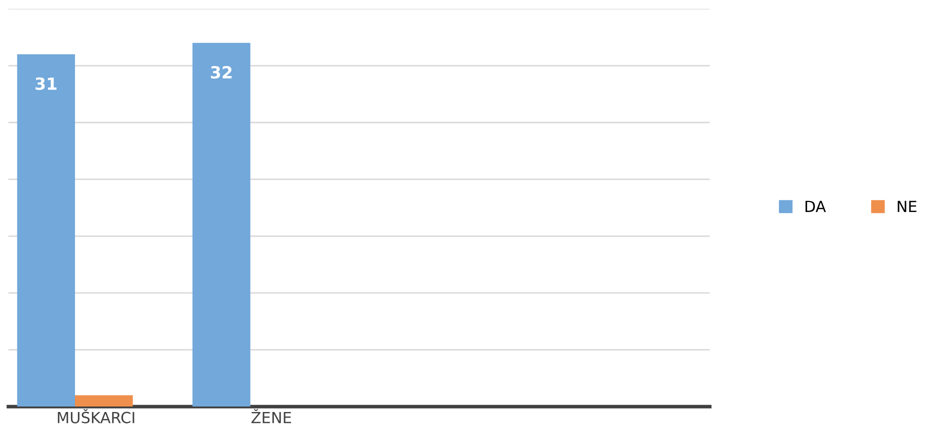 This screenshot has height=442, width=929. Describe the element at coordinates (816, 206) in the screenshot. I see `legend-label: DA` at that location.